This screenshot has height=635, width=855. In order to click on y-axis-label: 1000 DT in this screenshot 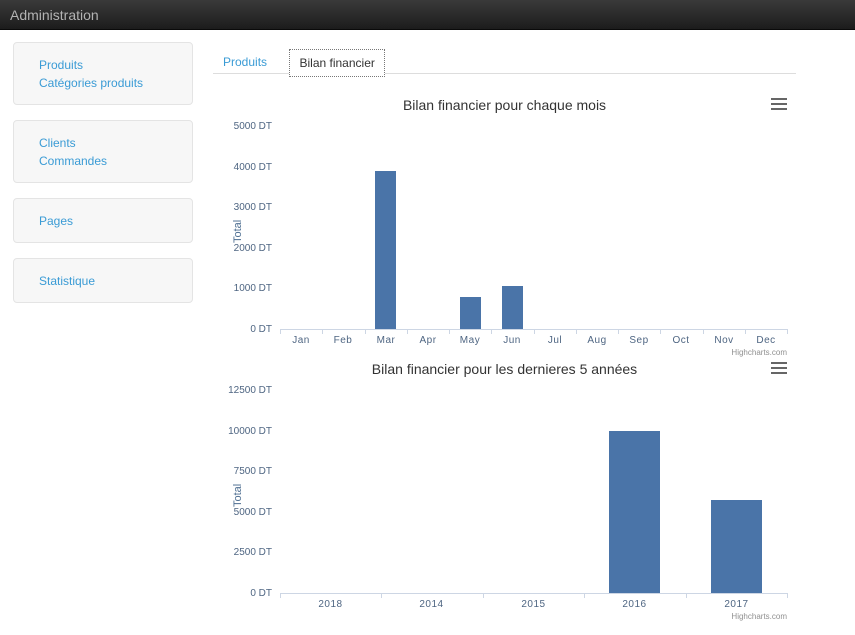, I will do `click(252, 289)`.